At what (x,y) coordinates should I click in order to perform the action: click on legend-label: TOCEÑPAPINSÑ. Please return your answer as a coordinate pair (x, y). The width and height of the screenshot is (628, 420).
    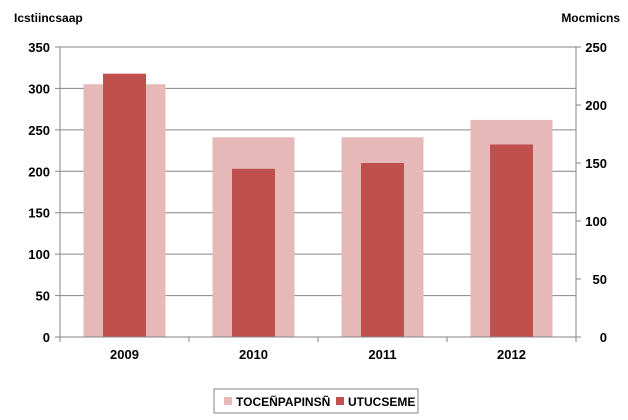
    Looking at the image, I should click on (283, 401).